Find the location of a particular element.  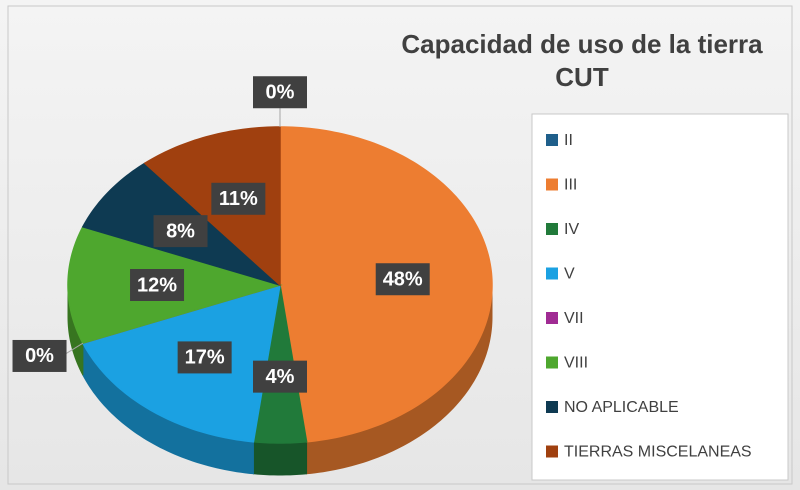

data-label: 4% is located at coordinates (280, 376).